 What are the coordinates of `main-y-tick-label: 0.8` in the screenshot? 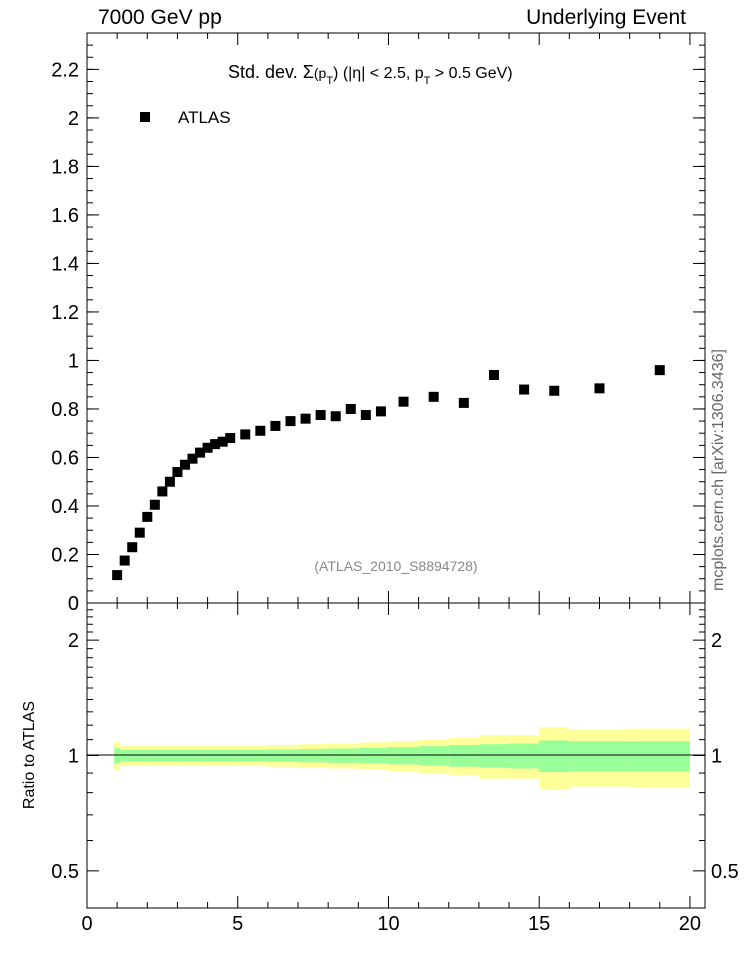 It's located at (65, 410).